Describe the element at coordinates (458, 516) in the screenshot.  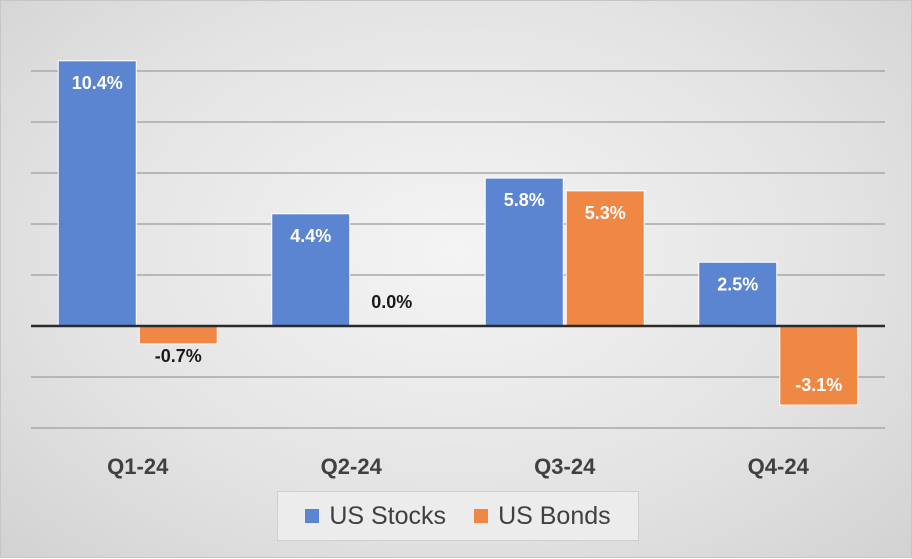
I see `legend: US Stocks US Bonds` at that location.